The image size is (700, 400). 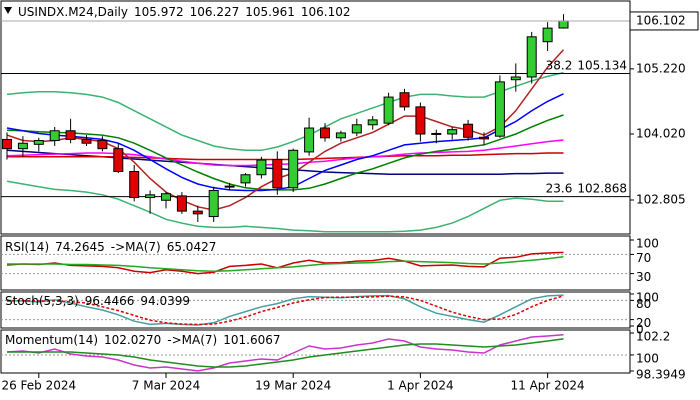 I want to click on header-part: 106.102, so click(x=326, y=12).